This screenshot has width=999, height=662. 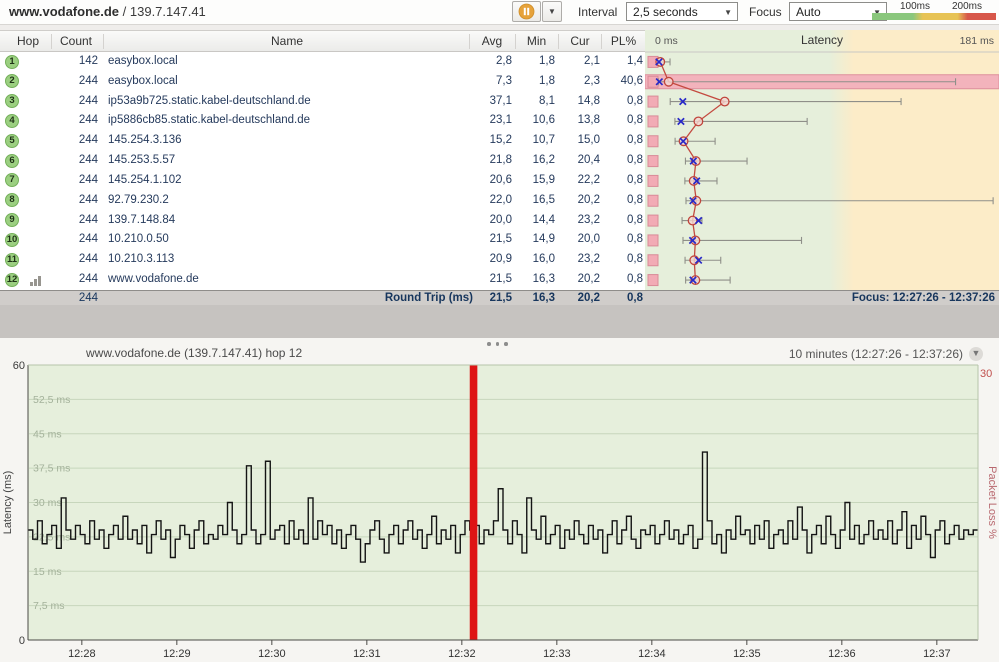 What do you see at coordinates (915, 6) in the screenshot?
I see `scale-label-100ms: 100ms` at bounding box center [915, 6].